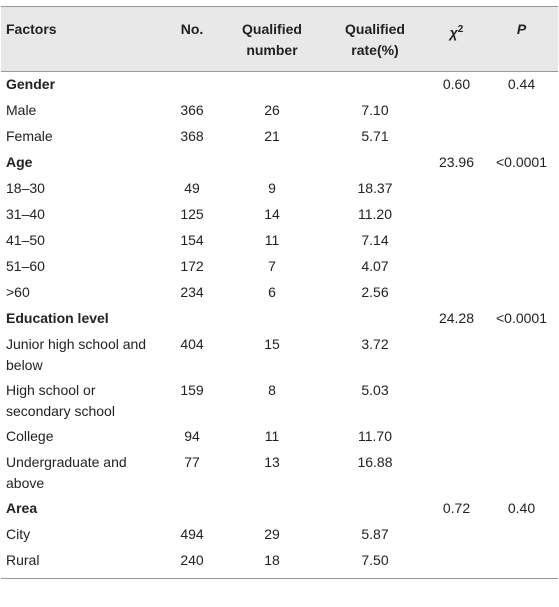  I want to click on cell-text: 94, so click(192, 436).